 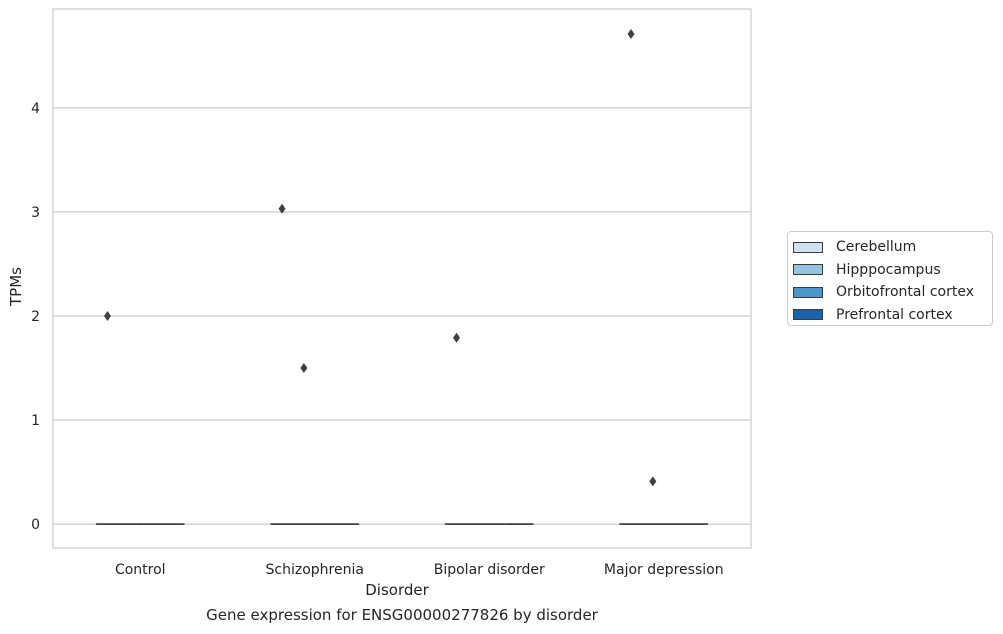 I want to click on legend-item: Hipppocampus, so click(x=890, y=270).